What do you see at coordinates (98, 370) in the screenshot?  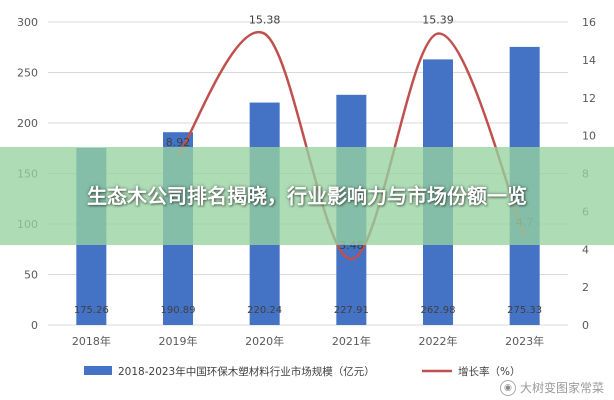 I see `legend-bar-swatch` at bounding box center [98, 370].